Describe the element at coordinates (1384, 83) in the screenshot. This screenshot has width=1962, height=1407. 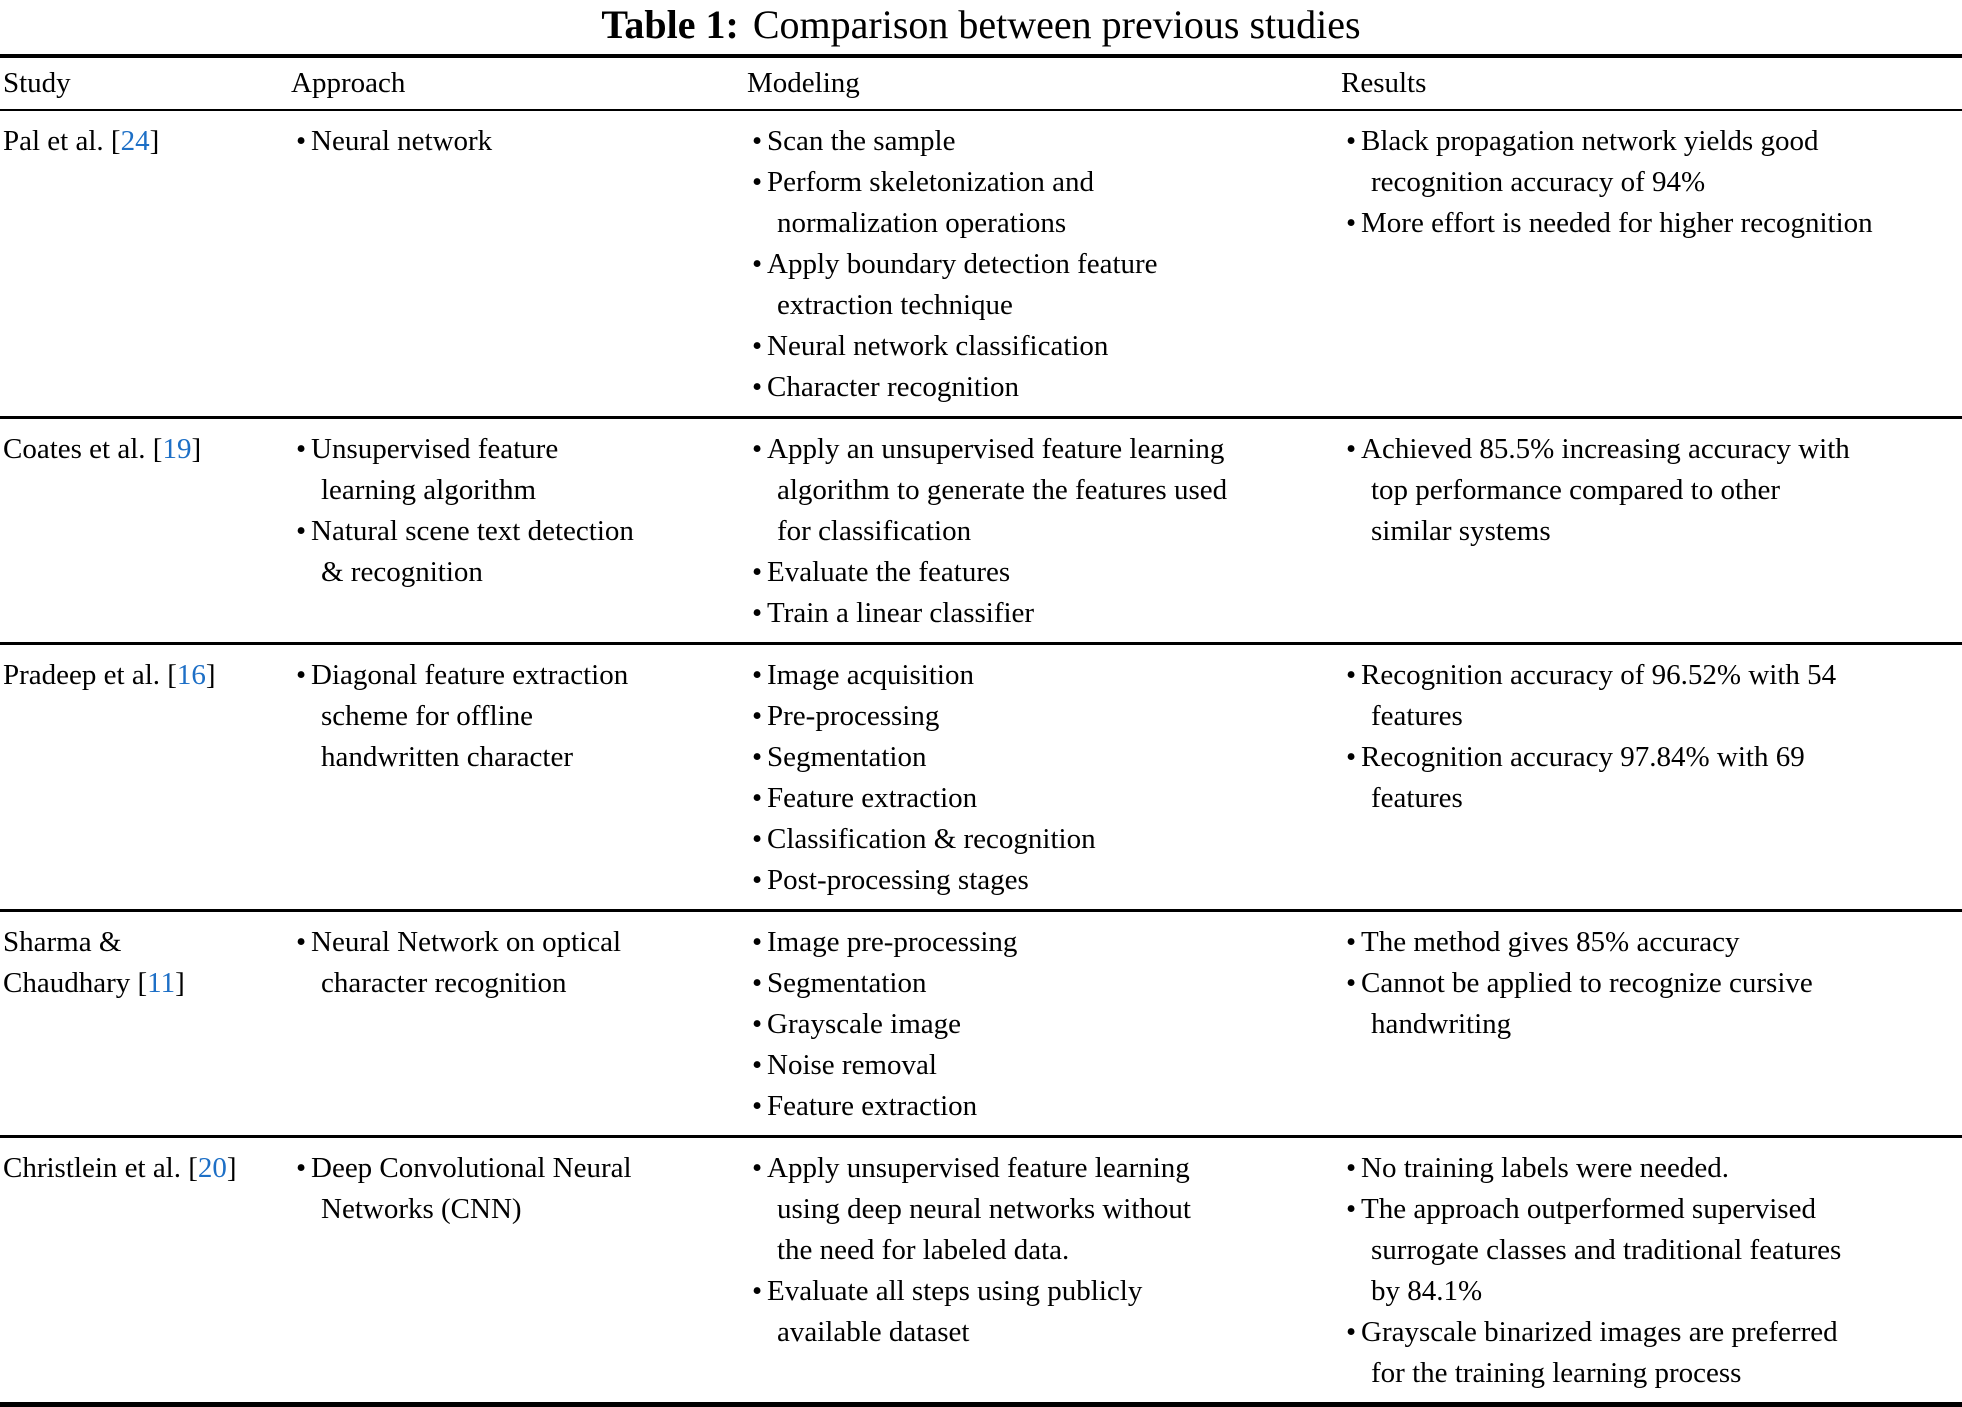
I see `column-header-results: Results` at that location.